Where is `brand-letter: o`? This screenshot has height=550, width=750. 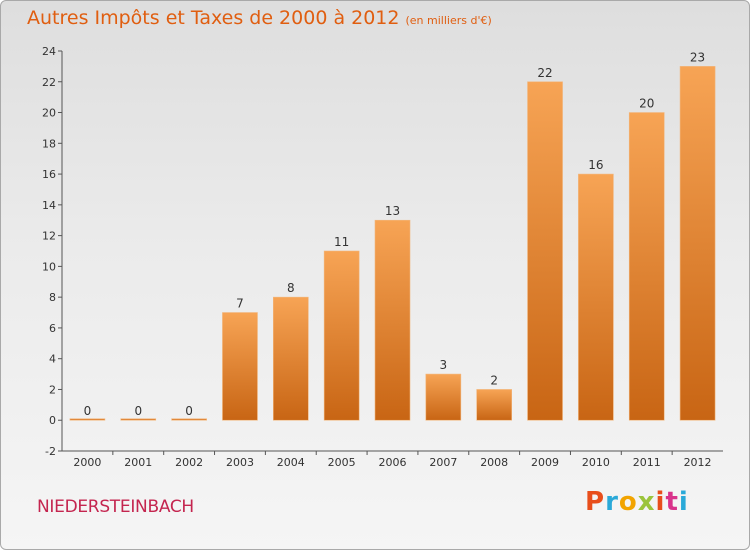 brand-letter: o is located at coordinates (628, 502).